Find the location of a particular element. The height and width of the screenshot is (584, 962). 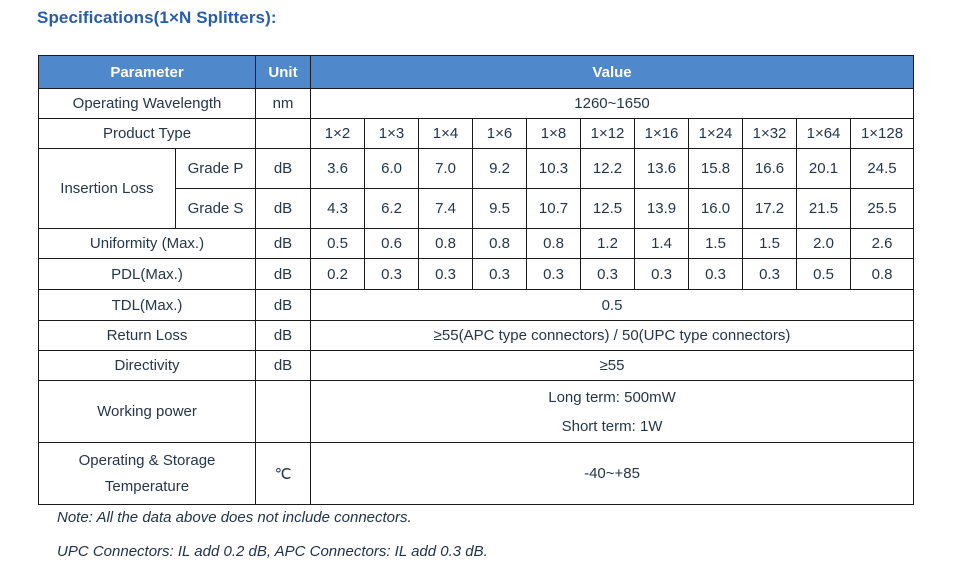

row-label: PDL(Max.) is located at coordinates (147, 274).